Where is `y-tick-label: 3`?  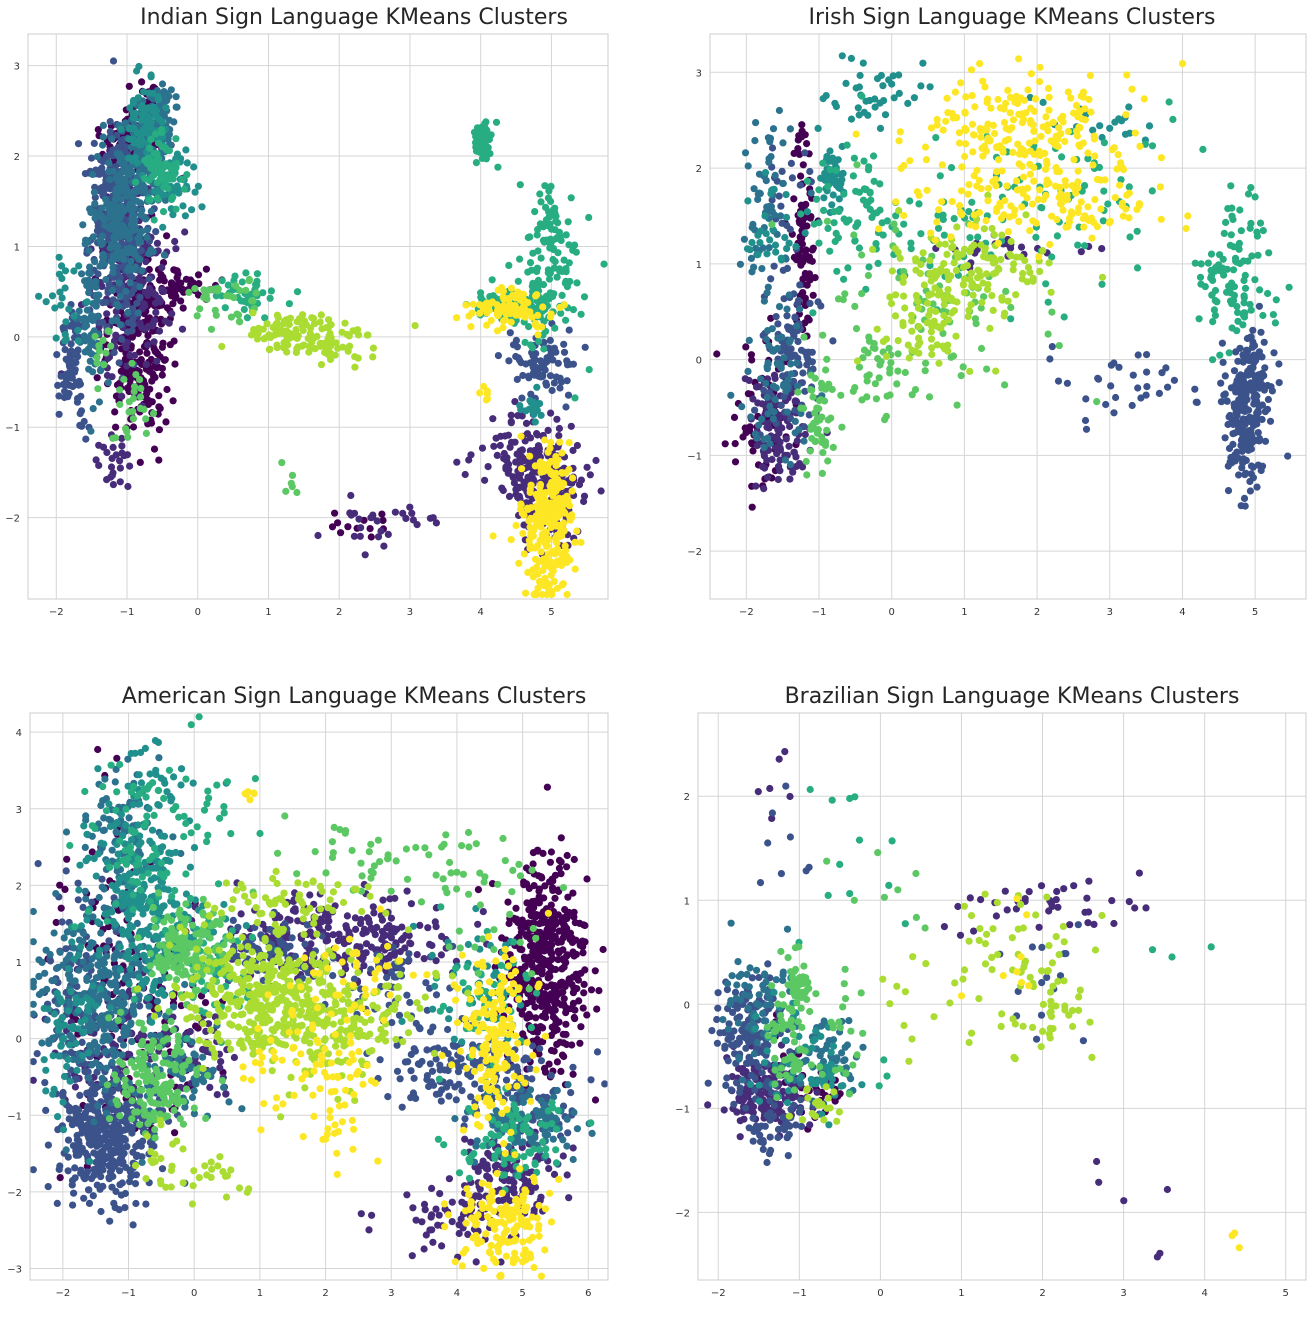 y-tick-label: 3 is located at coordinates (17, 67).